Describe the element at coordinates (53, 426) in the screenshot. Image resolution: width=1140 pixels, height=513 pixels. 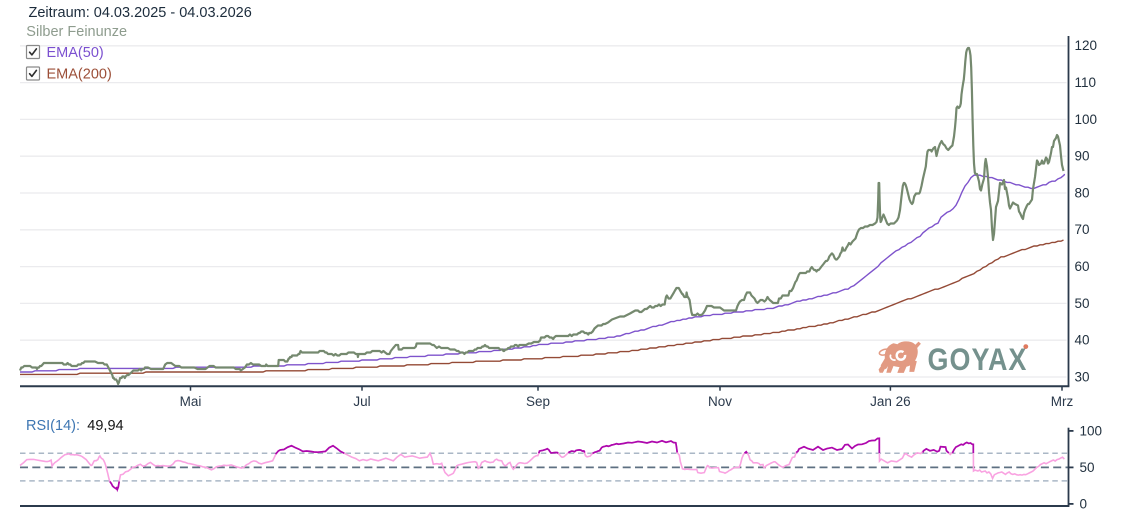
I see `svg-text: RSI(14):` at that location.